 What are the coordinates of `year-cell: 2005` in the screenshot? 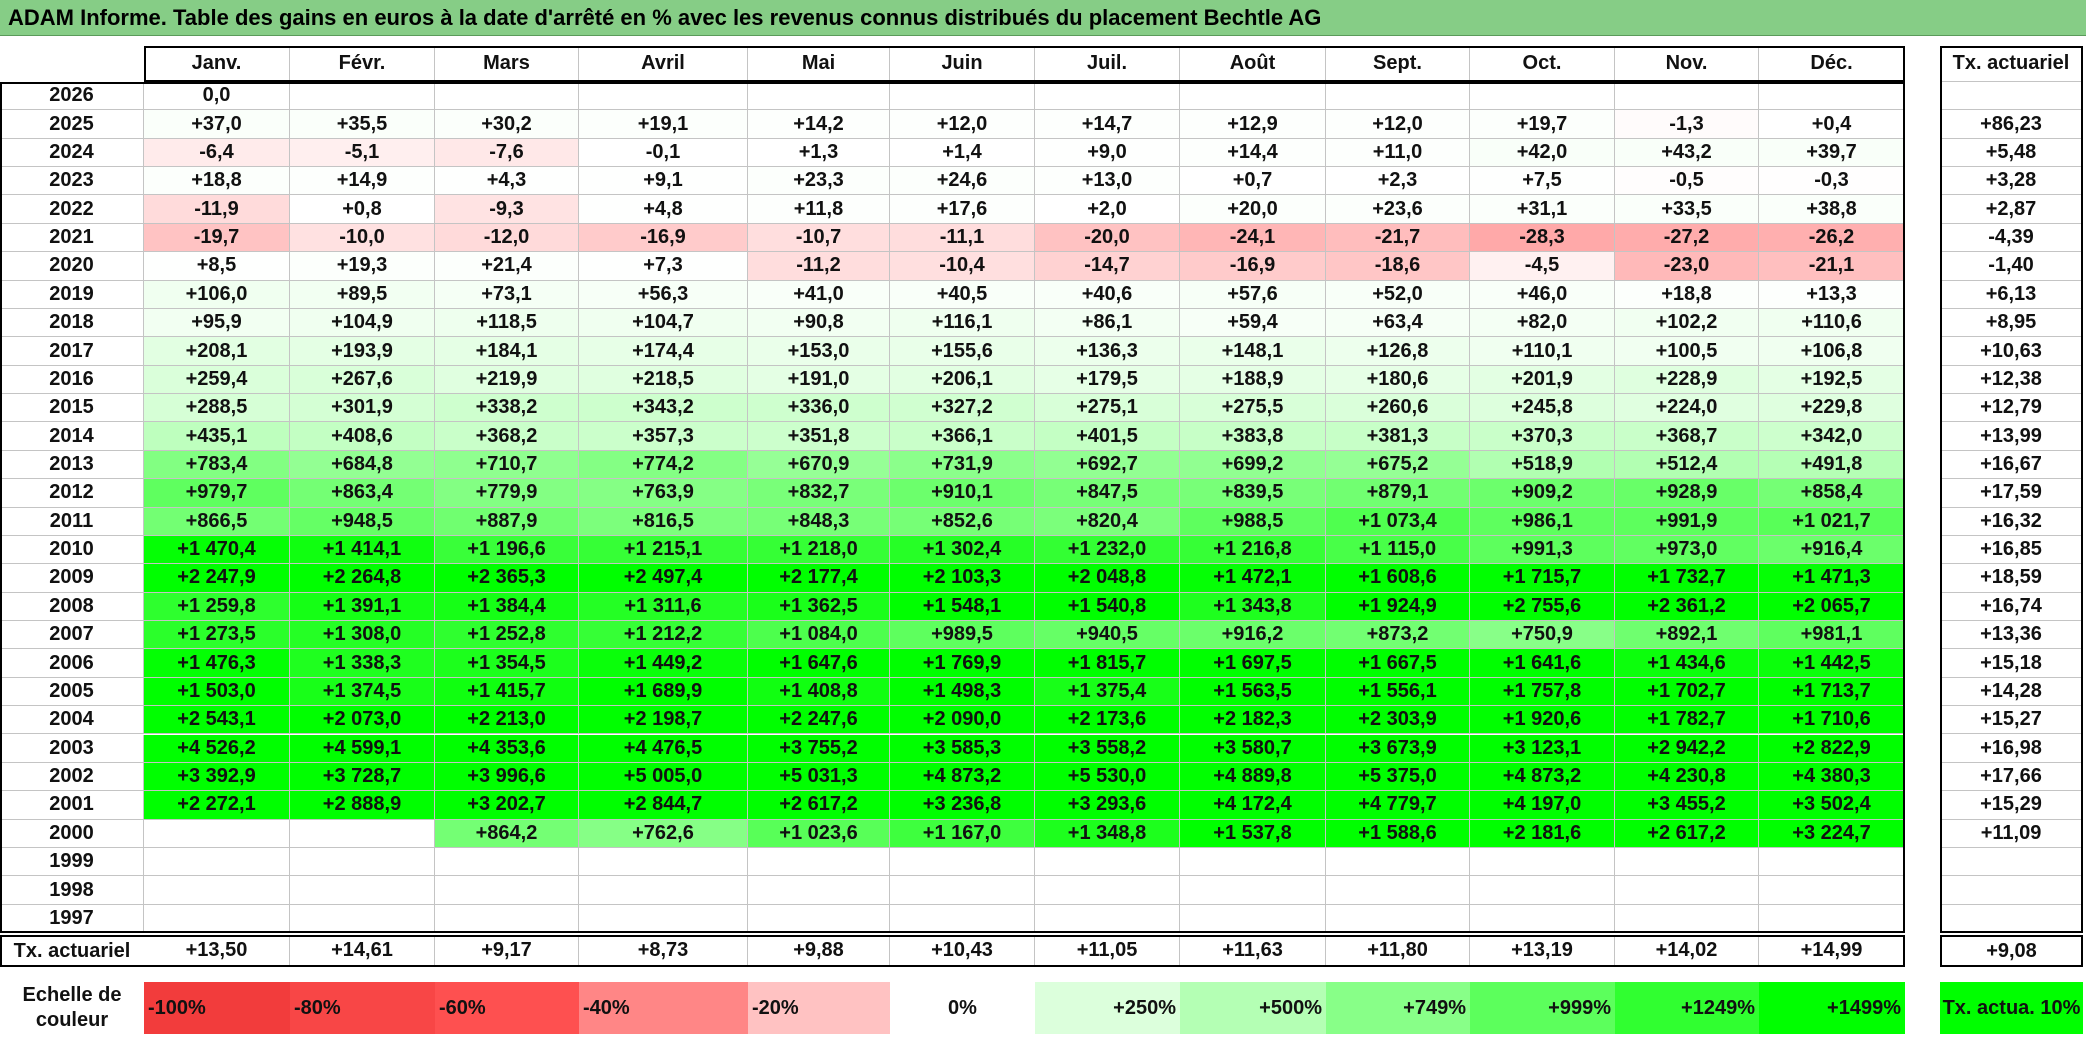 It's located at (72, 692).